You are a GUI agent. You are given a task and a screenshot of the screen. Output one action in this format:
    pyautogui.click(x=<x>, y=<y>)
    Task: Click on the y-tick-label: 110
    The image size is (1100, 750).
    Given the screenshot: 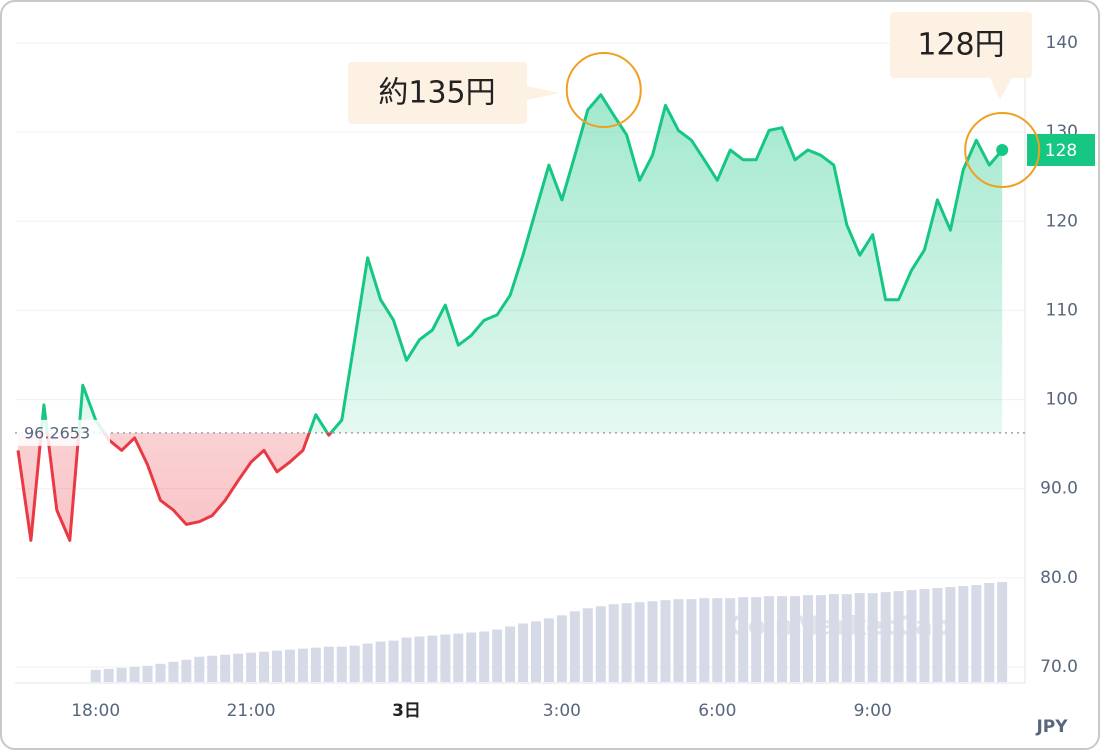 What is the action you would take?
    pyautogui.click(x=1062, y=310)
    